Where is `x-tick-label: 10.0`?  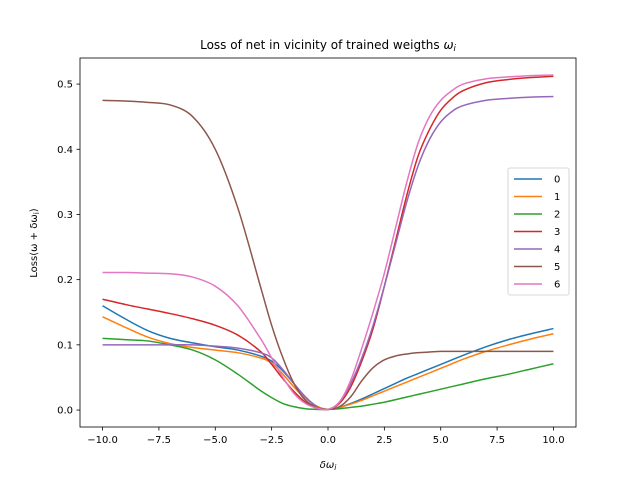
x-tick-label: 10.0 is located at coordinates (553, 440).